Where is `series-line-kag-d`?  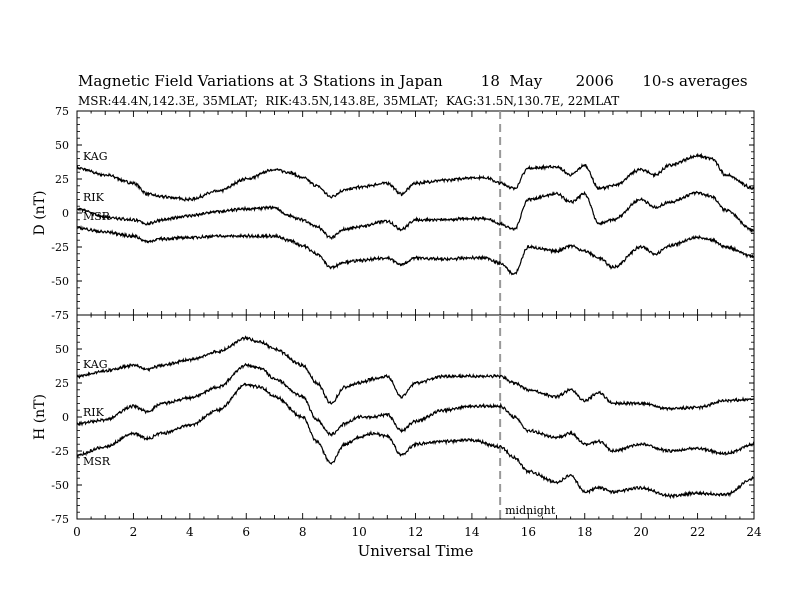 series-line-kag-d is located at coordinates (415, 177).